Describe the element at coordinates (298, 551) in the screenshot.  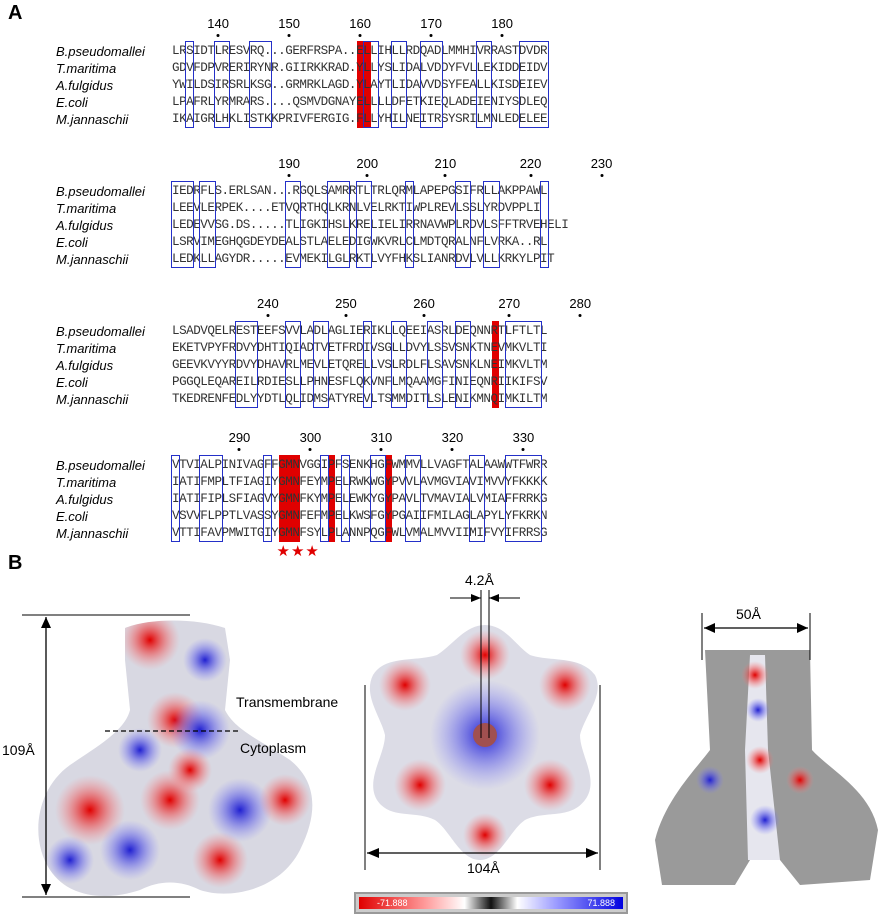
I see `conservation-stars: ★★★` at that location.